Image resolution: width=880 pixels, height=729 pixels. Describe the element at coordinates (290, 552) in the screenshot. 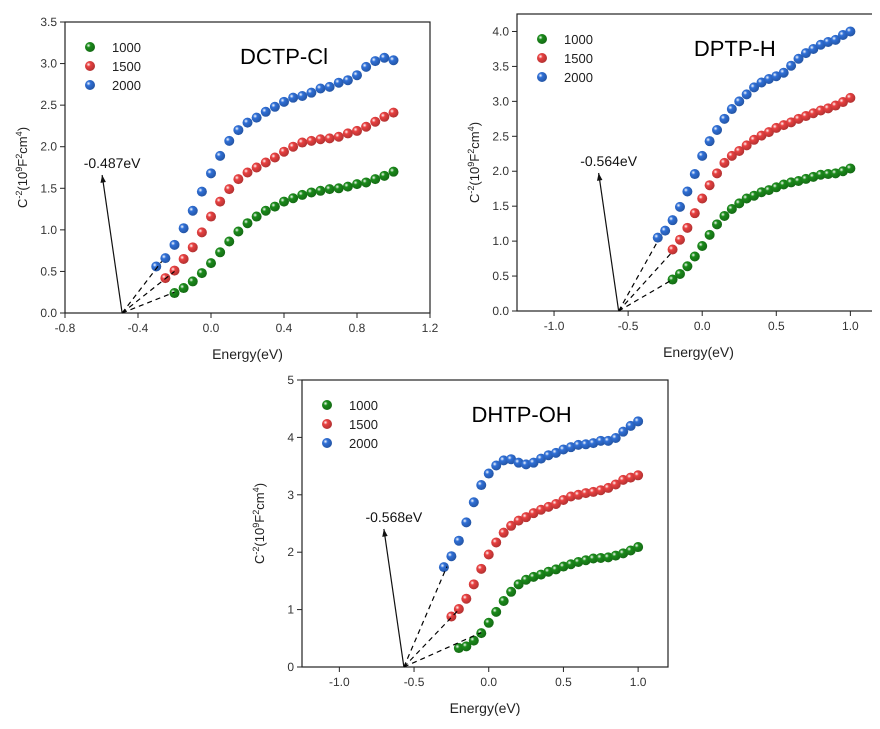

I see `y-tick-label: 2` at that location.